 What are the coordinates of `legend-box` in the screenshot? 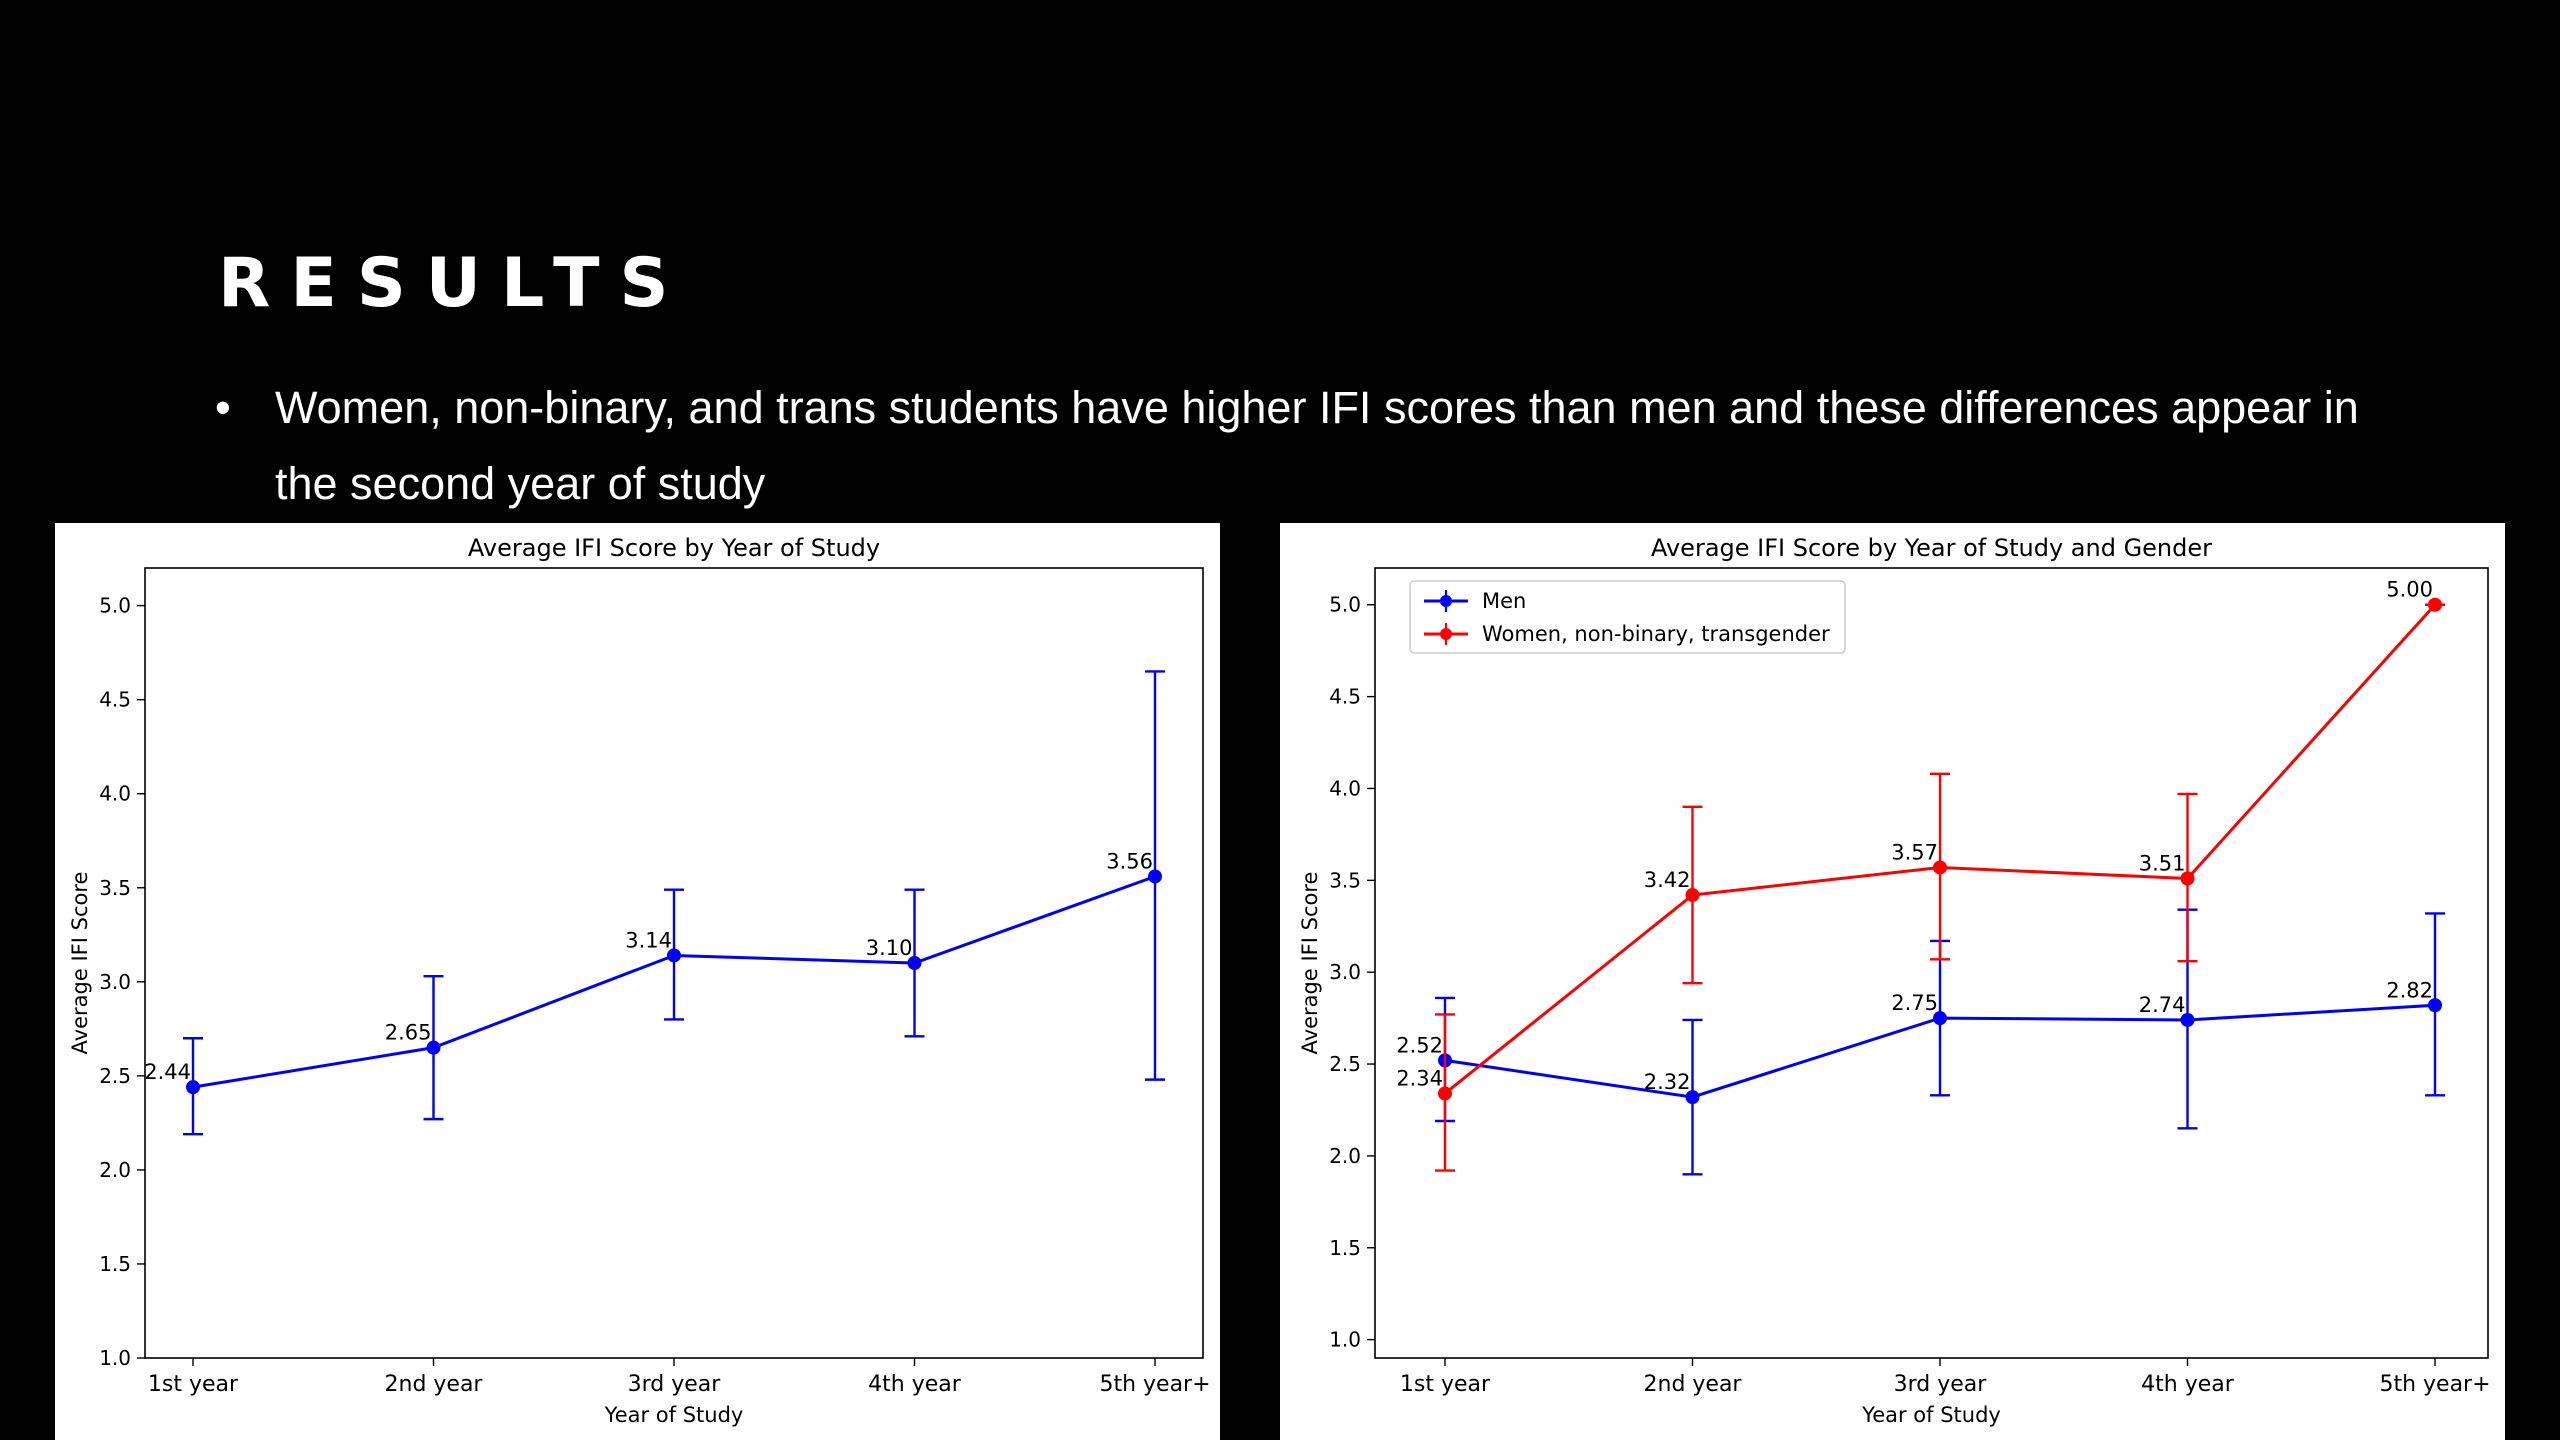 It's located at (1627, 617).